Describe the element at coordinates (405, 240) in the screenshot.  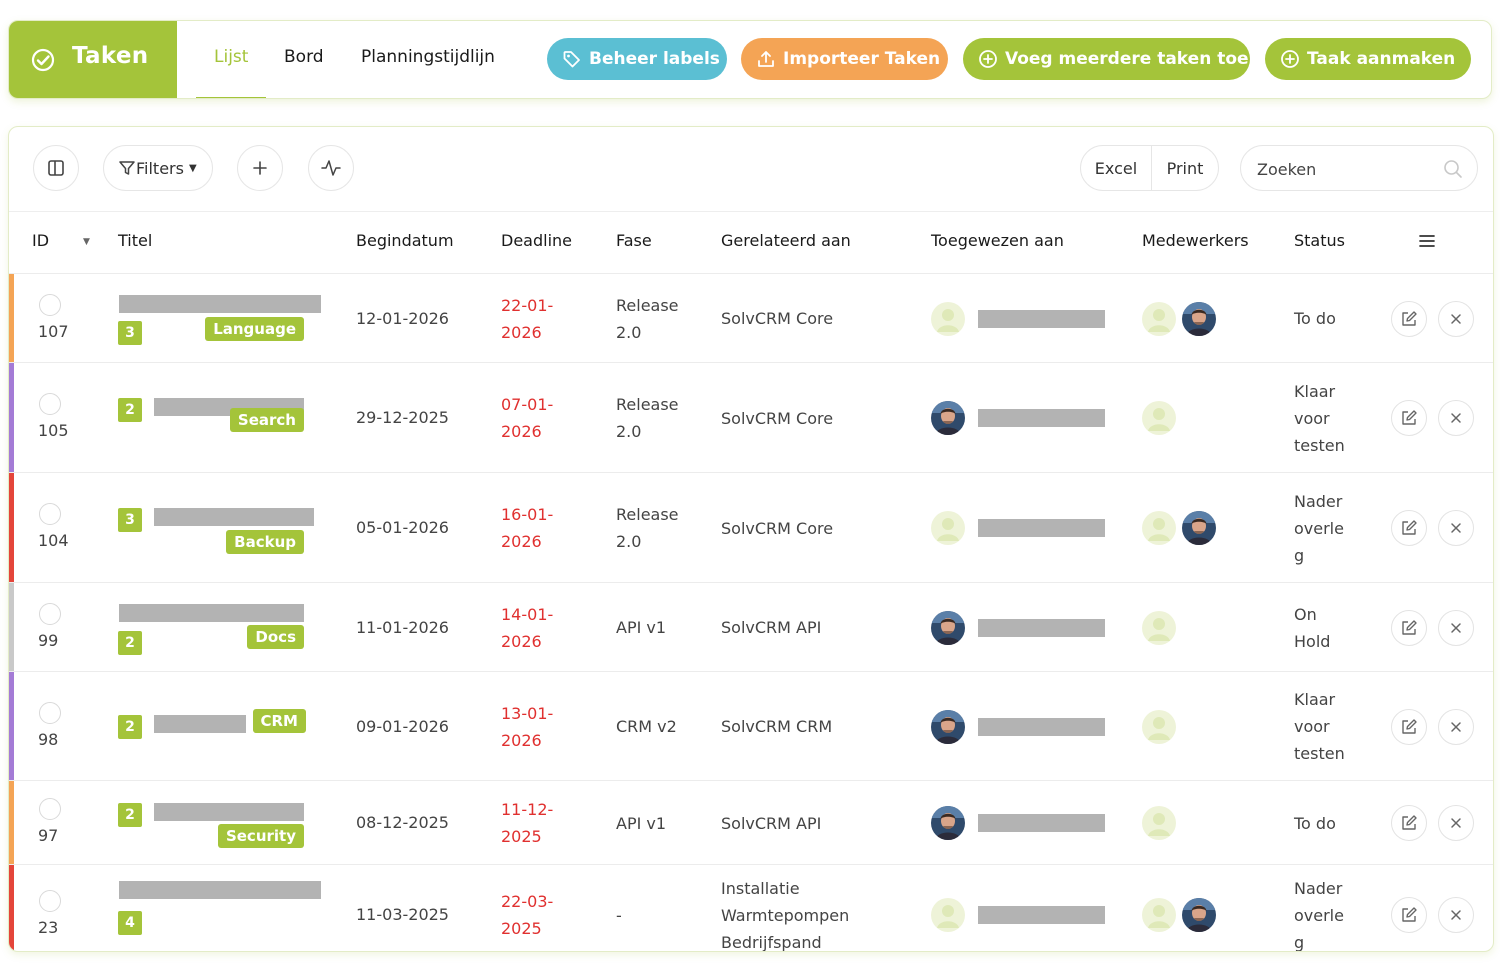
I see `column-header-begindatum: Begindatum` at that location.